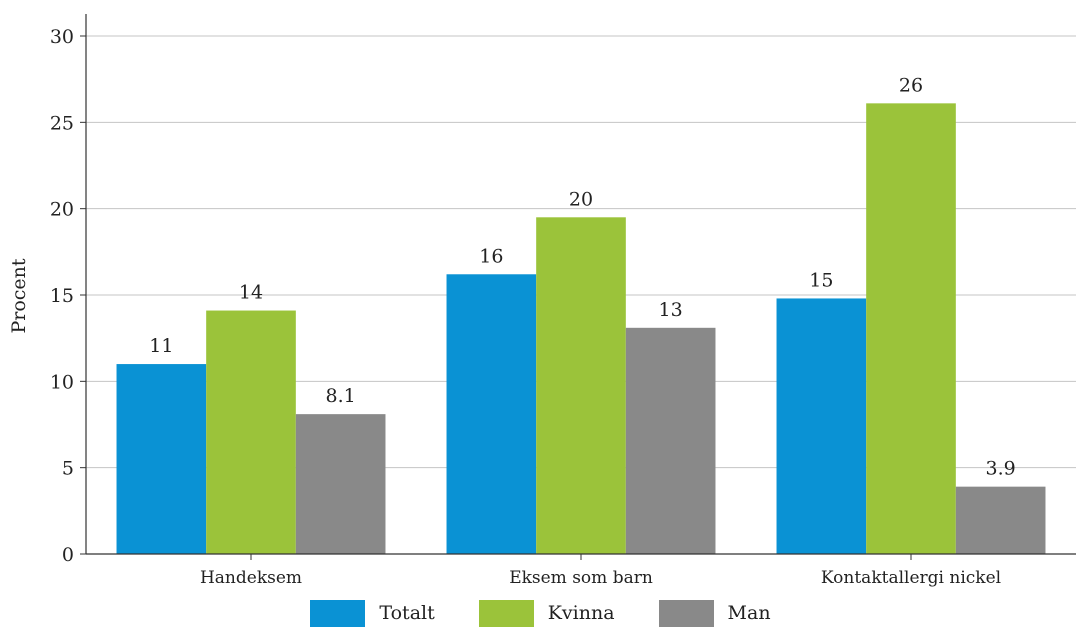 This screenshot has width=1081, height=628. What do you see at coordinates (581, 613) in the screenshot?
I see `legend-label-kvinna: Kvinna` at bounding box center [581, 613].